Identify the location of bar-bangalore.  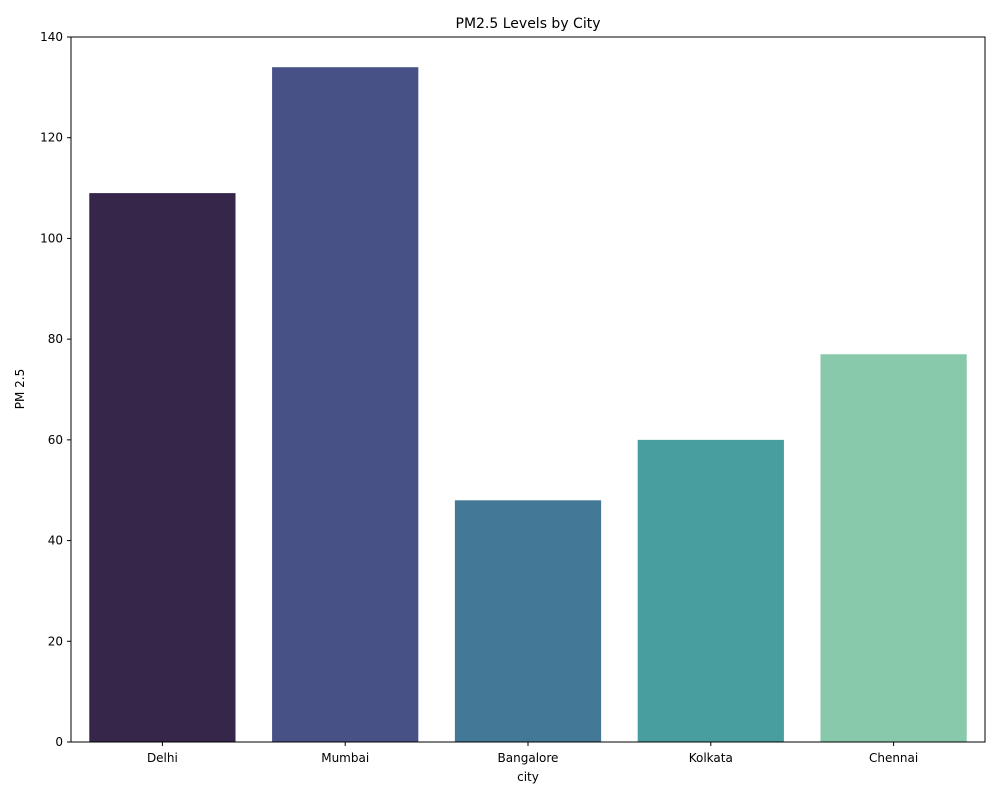
(528, 621).